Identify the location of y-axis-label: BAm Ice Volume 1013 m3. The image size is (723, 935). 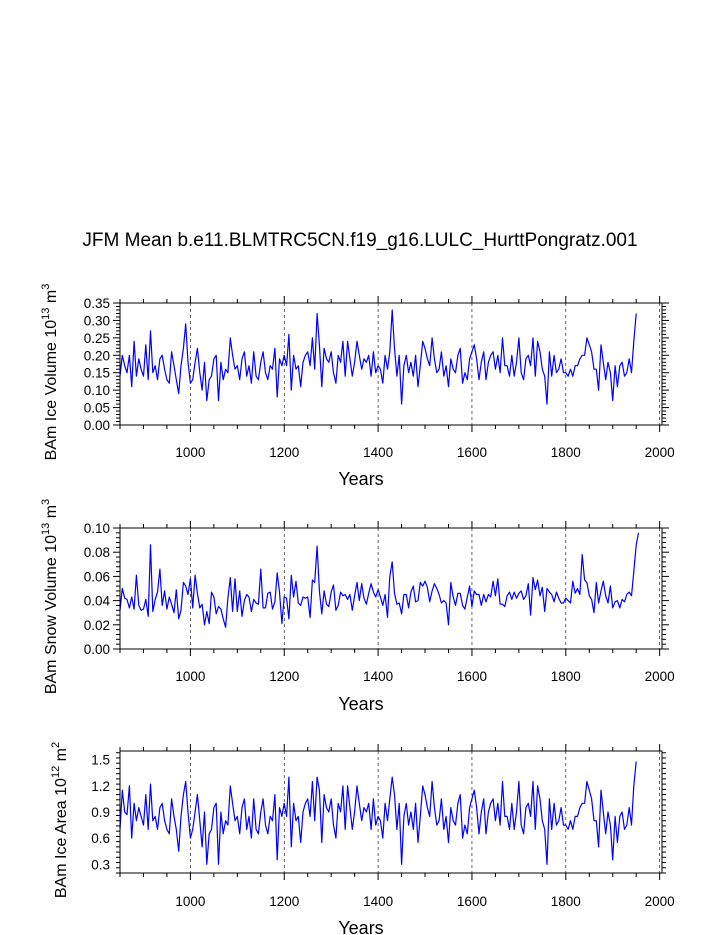
(50, 372).